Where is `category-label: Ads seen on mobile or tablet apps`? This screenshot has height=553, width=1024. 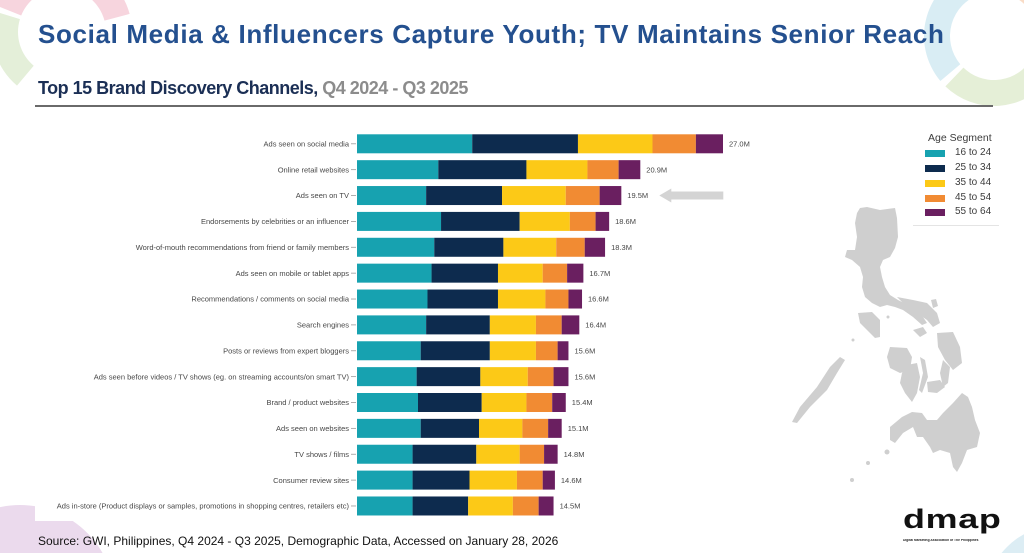
category-label: Ads seen on mobile or tablet apps is located at coordinates (293, 273).